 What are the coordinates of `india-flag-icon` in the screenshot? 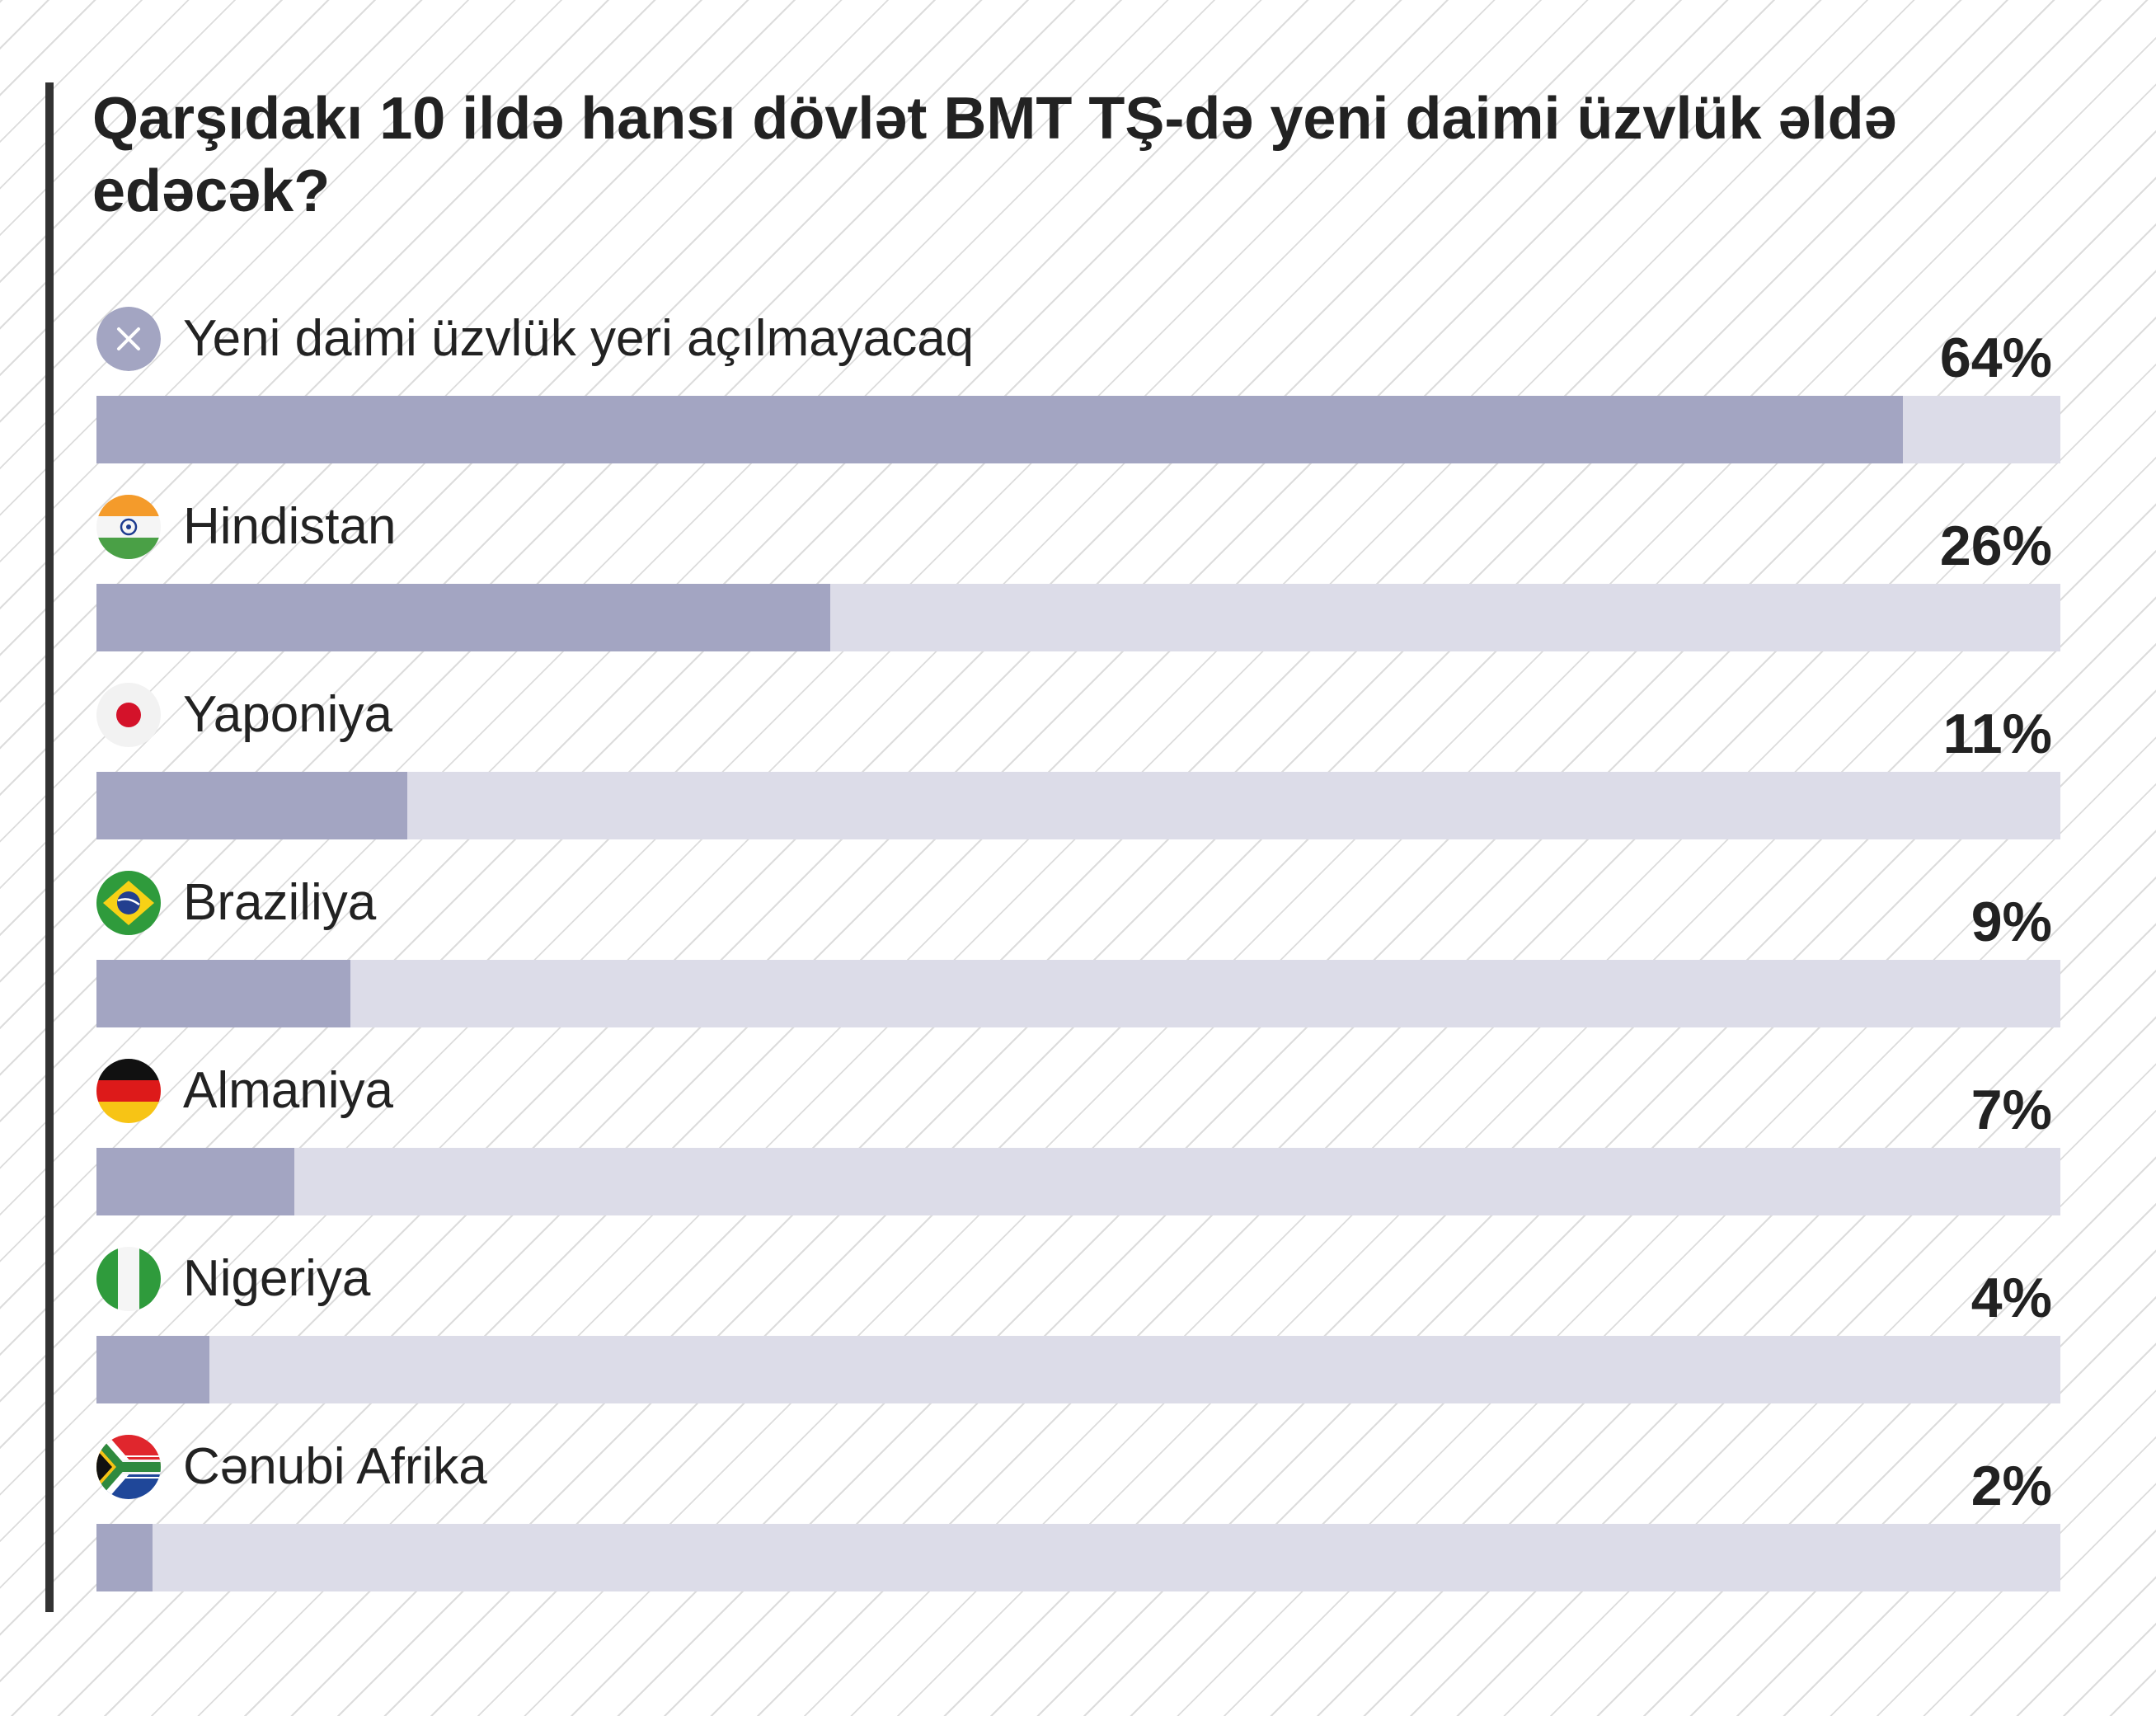 It's located at (128, 527).